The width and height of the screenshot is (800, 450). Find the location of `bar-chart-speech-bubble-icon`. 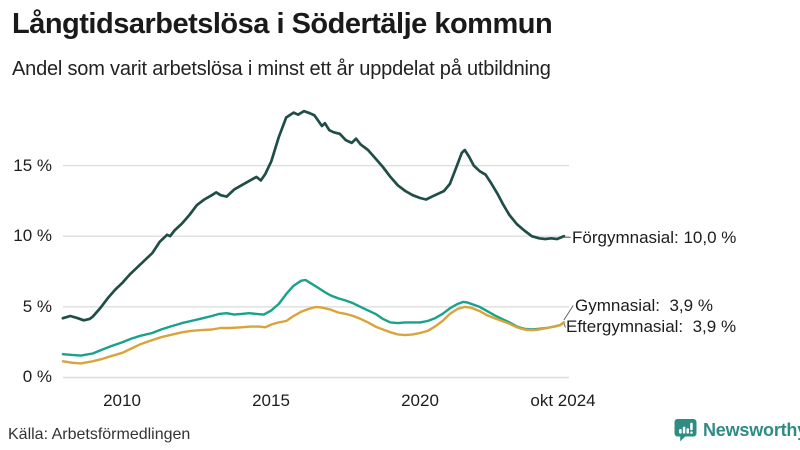

bar-chart-speech-bubble-icon is located at coordinates (685, 430).